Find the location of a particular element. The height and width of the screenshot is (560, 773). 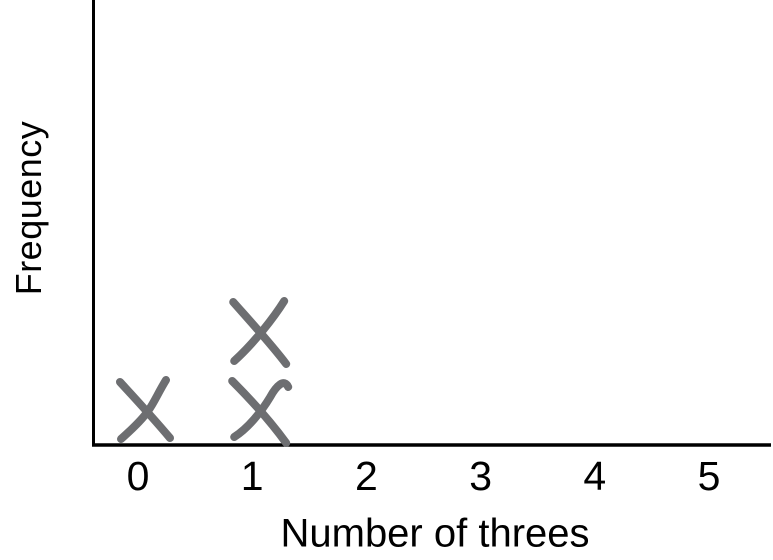

x-axis-title: Number of threes is located at coordinates (435, 533).